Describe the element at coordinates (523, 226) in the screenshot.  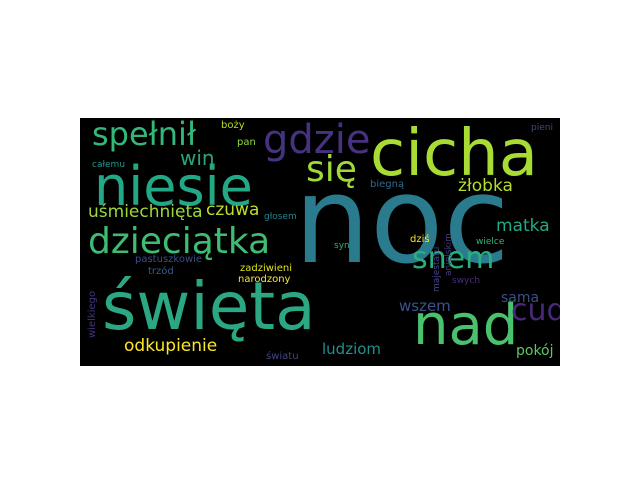
I see `word-matka: matka` at that location.